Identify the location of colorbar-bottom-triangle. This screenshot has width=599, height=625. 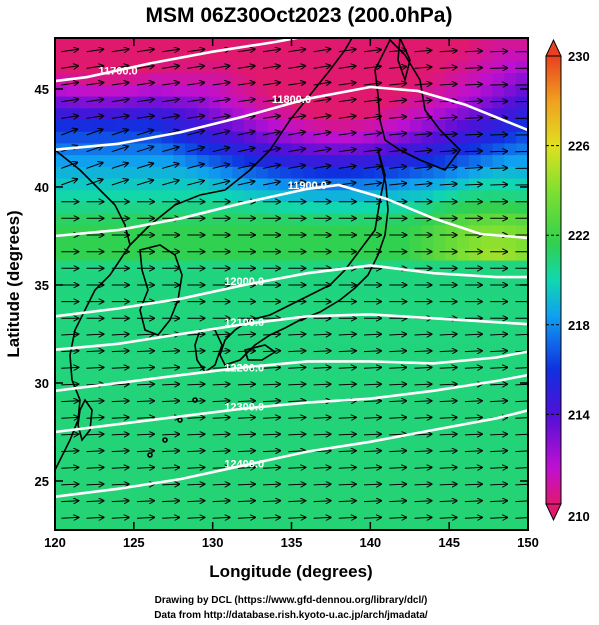
(553, 512).